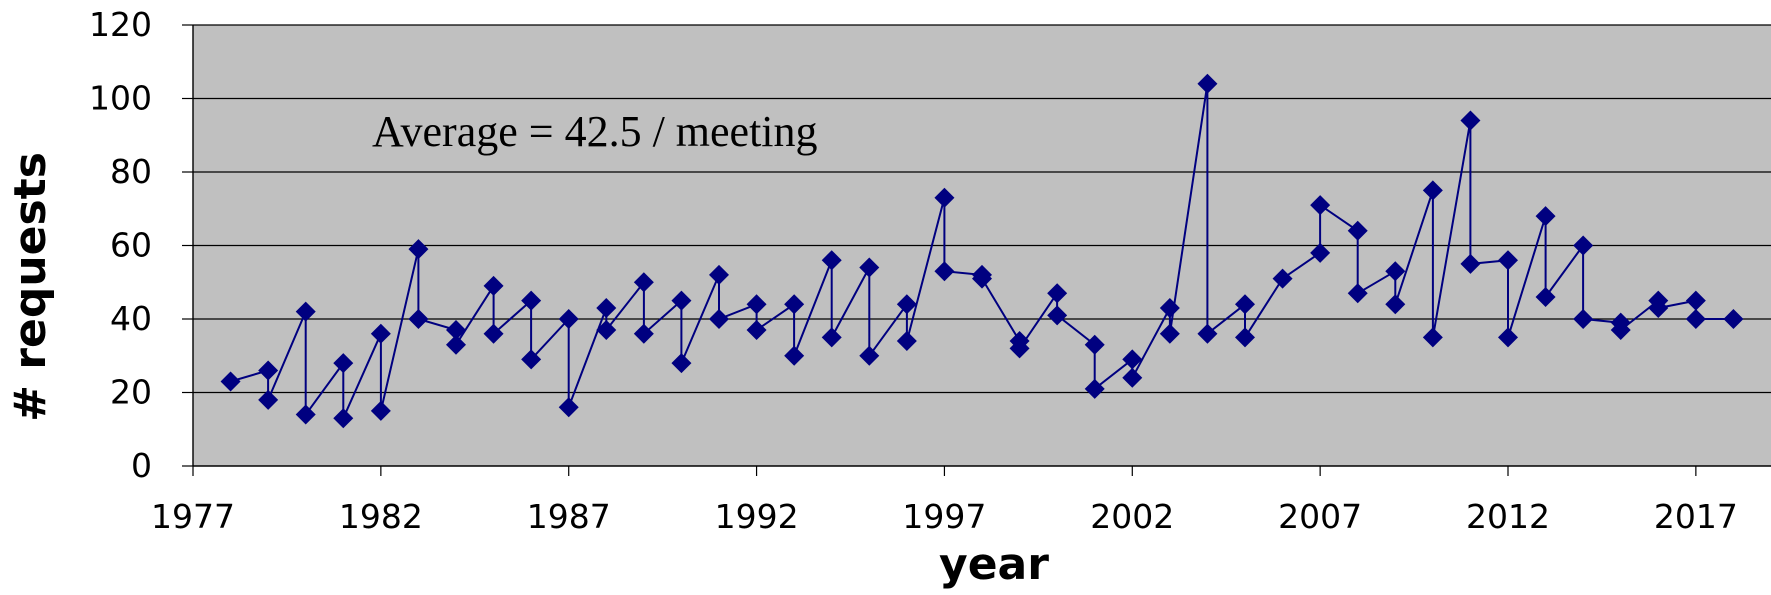  I want to click on y-axis-ticks: 0 20 40 60 80 100 120, so click(141, 245).